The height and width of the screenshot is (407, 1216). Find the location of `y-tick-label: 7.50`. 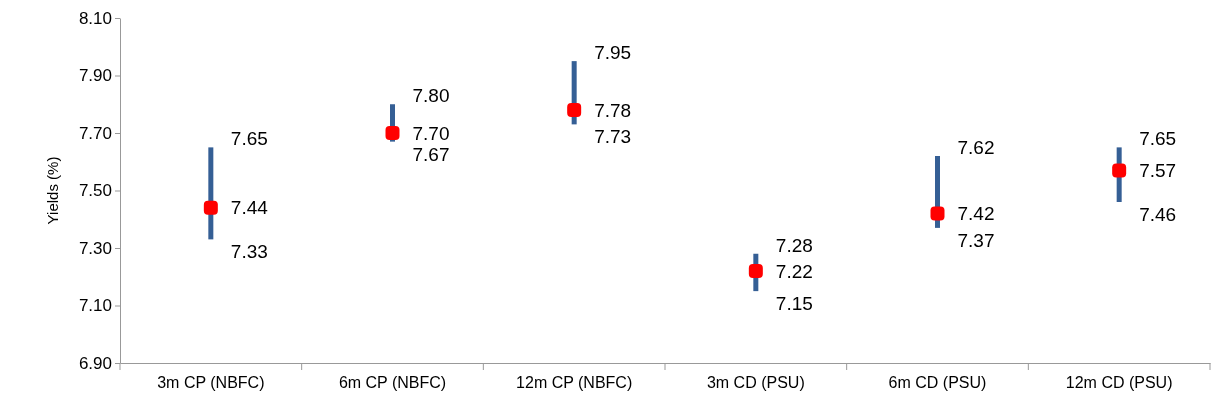

y-tick-label: 7.50 is located at coordinates (95, 191).